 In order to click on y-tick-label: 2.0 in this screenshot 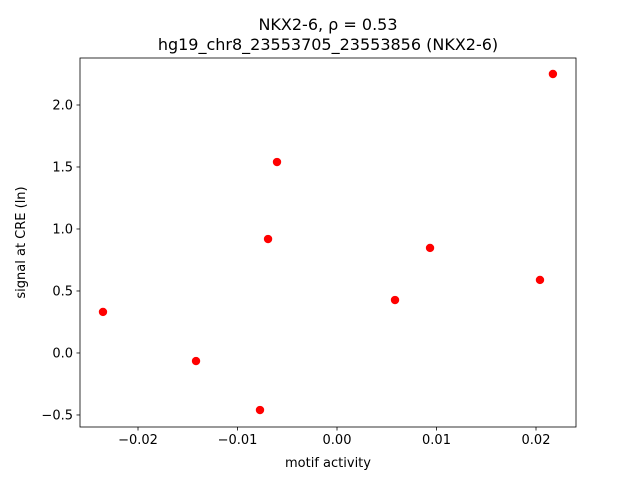, I will do `click(62, 105)`.